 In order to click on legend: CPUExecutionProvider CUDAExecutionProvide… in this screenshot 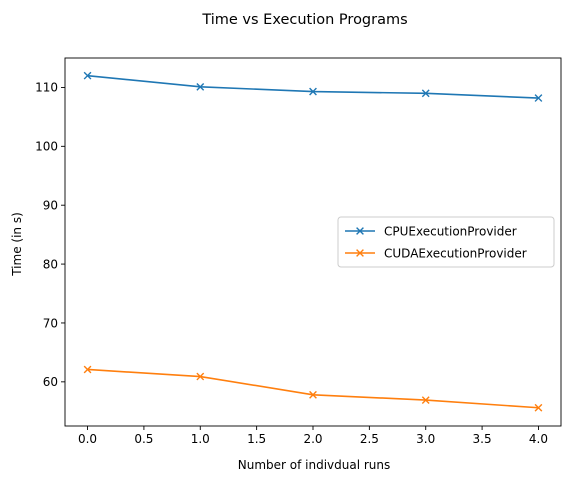, I will do `click(446, 242)`.